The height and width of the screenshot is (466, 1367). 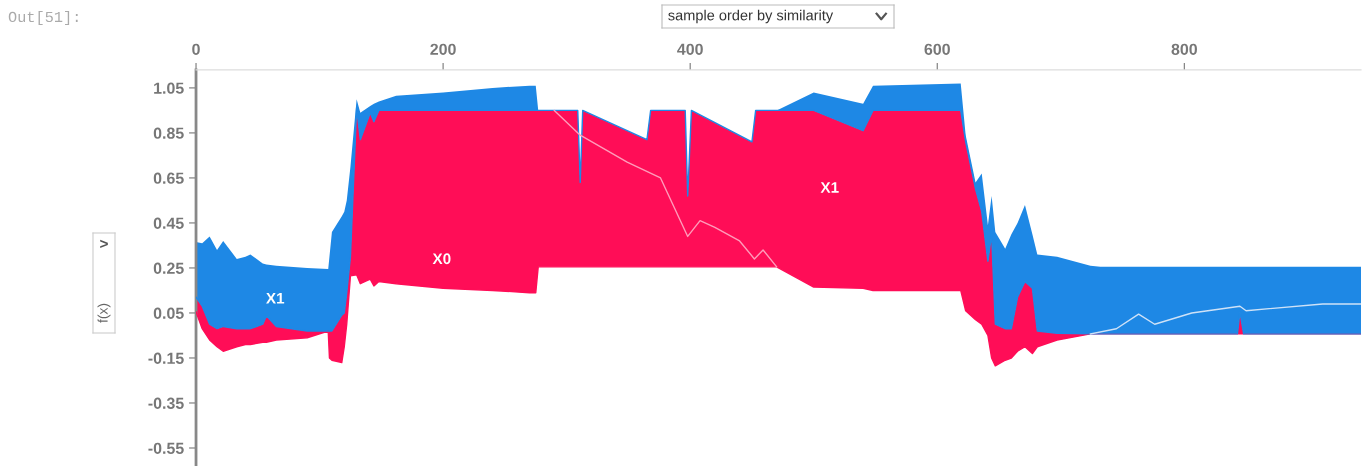 I want to click on y-axis-title: f(x), so click(x=104, y=313).